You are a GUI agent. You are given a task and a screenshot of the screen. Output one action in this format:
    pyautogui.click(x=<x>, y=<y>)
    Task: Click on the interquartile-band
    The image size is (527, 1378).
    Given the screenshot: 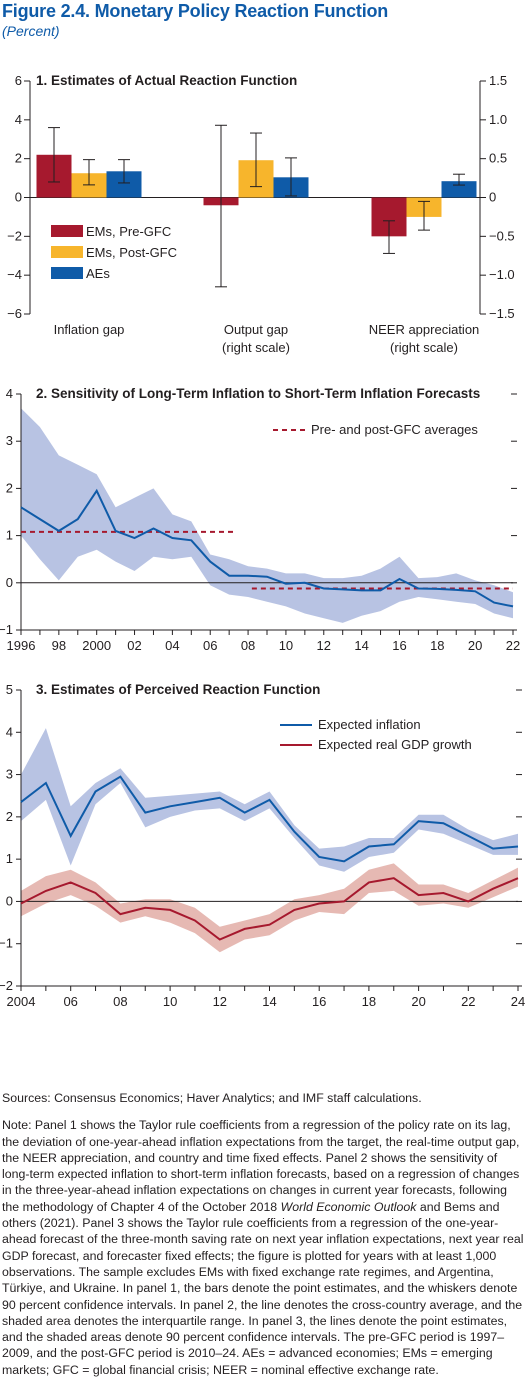 What is the action you would take?
    pyautogui.click(x=267, y=515)
    